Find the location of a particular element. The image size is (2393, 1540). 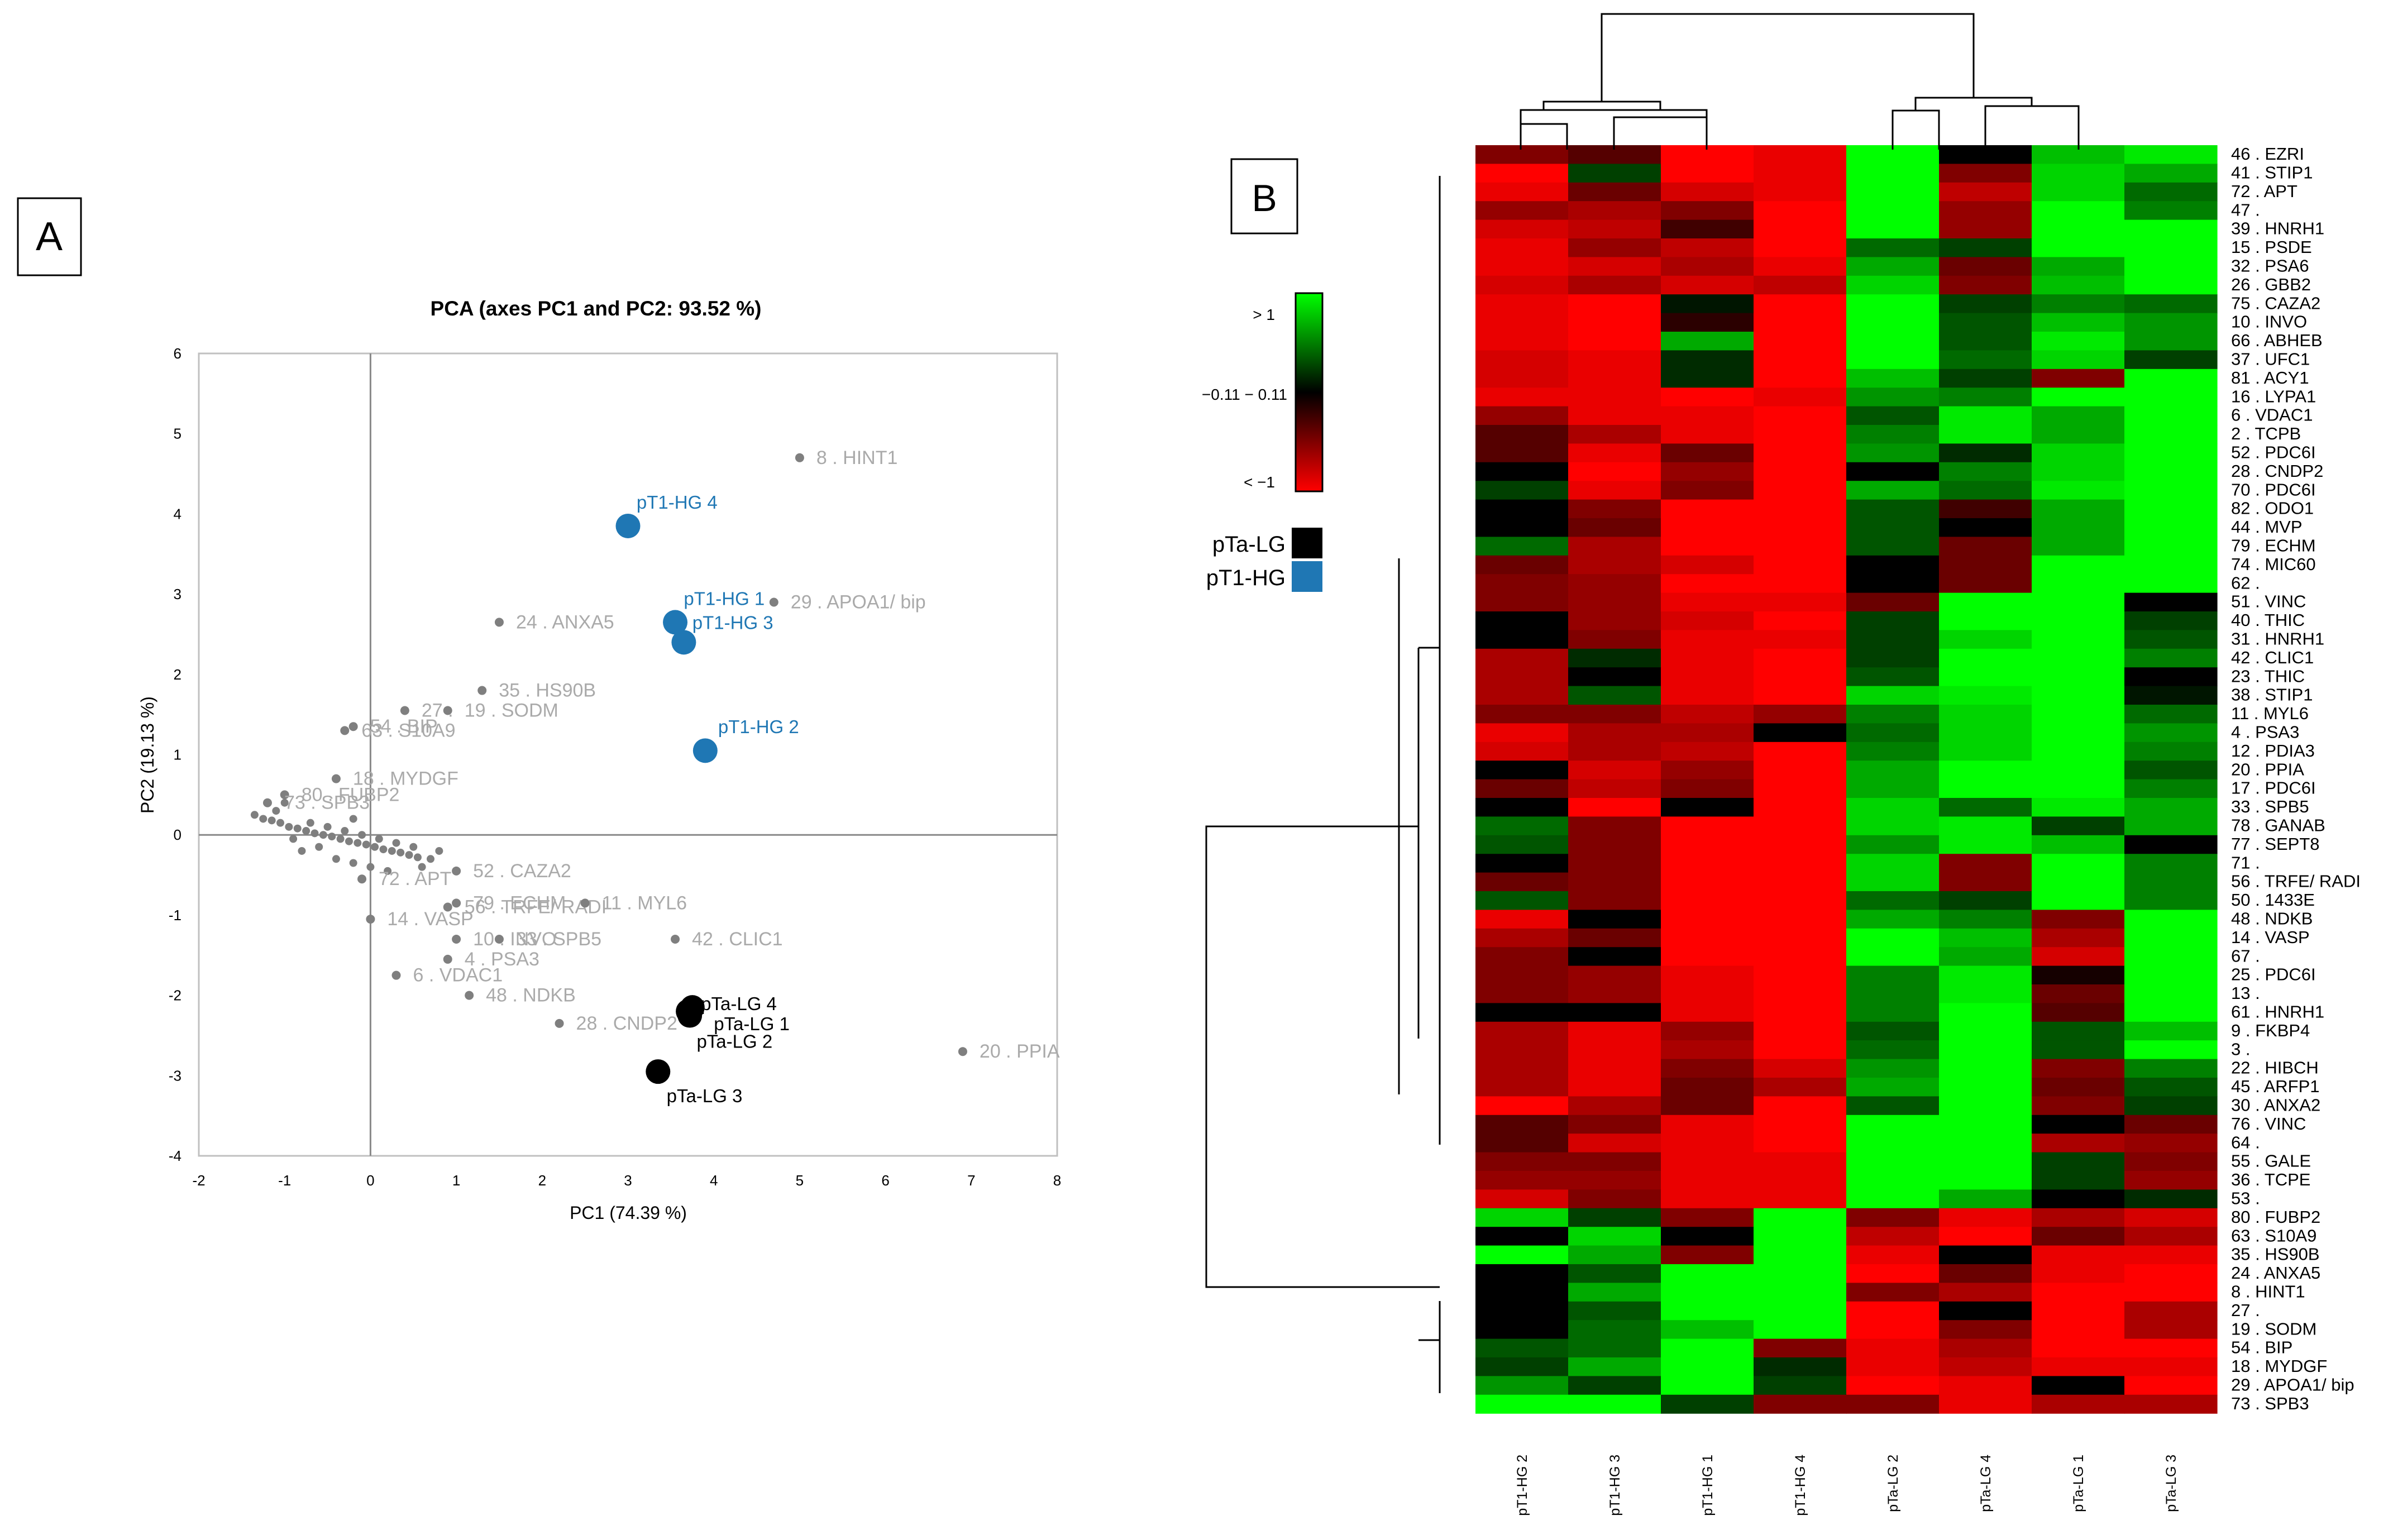

row-label: 4 . PSA3 is located at coordinates (2265, 732).